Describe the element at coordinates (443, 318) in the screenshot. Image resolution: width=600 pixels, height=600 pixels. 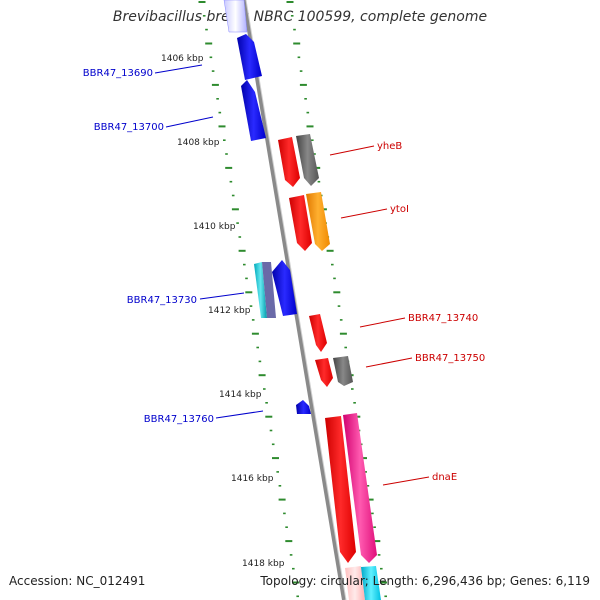
I see `gene-label: BBR47_13740` at that location.